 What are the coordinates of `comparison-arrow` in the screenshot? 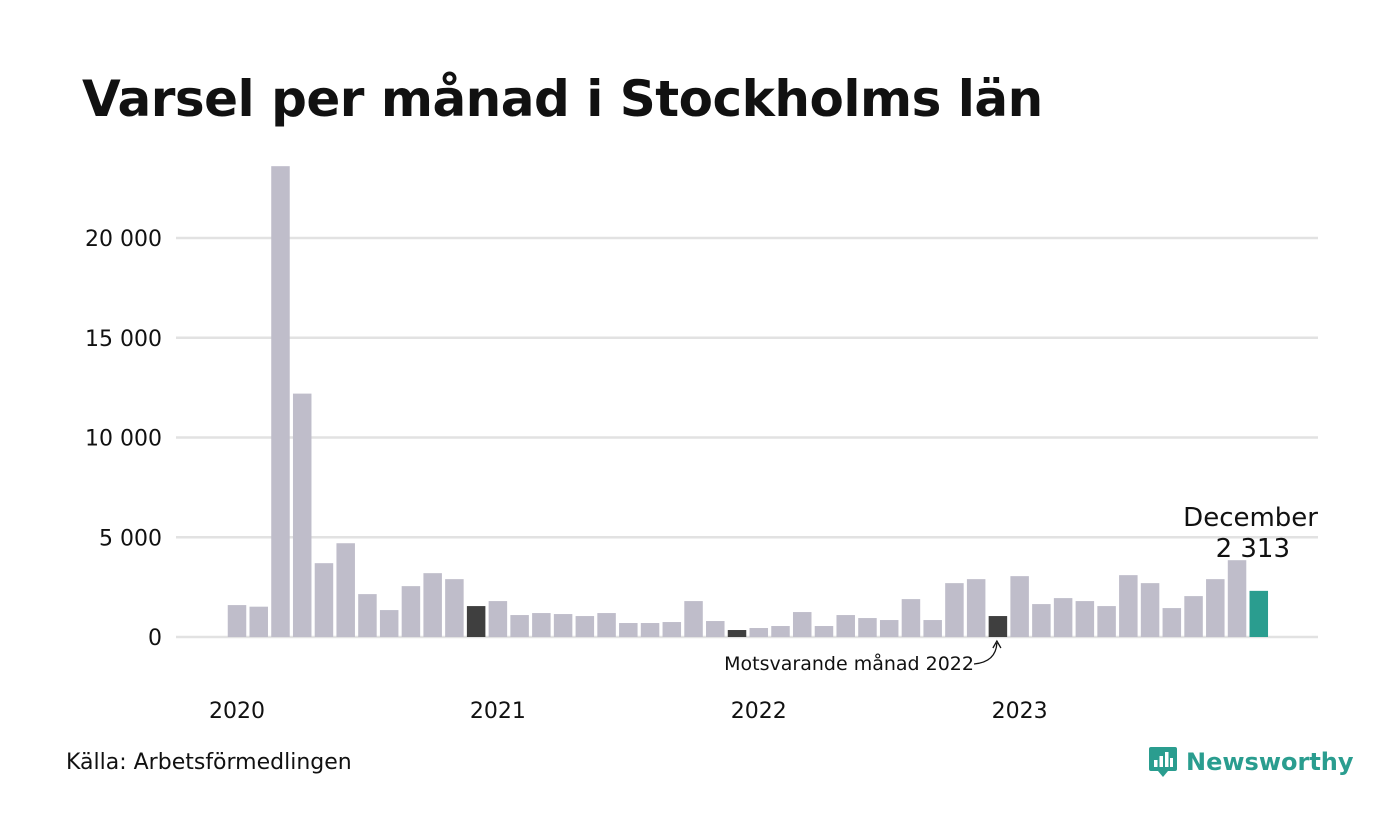 It's located at (985, 653).